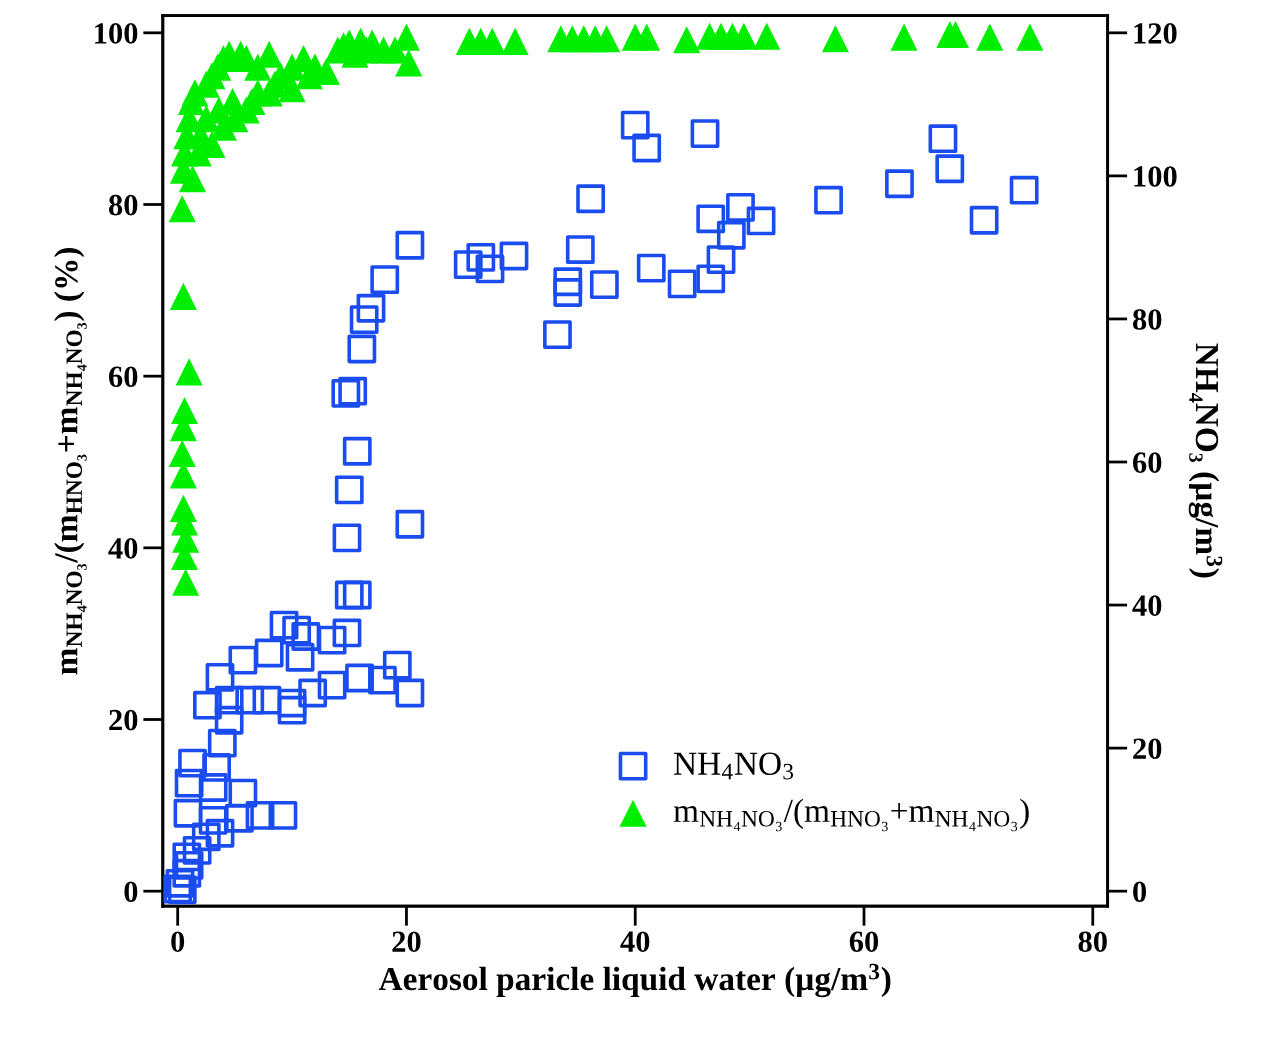  What do you see at coordinates (1155, 33) in the screenshot?
I see `y2-tick-label: 120` at bounding box center [1155, 33].